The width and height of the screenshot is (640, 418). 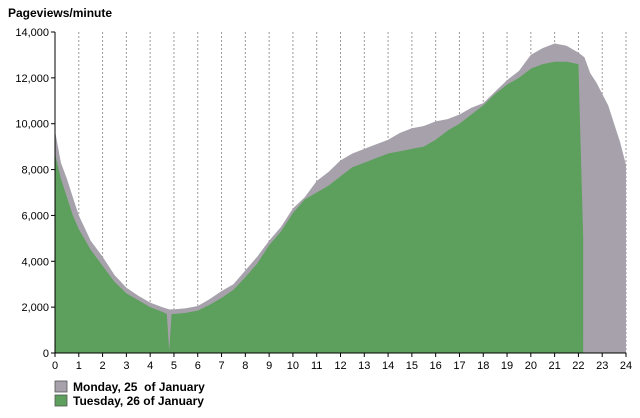 I want to click on x-tick-label-16: 16, so click(x=436, y=366).